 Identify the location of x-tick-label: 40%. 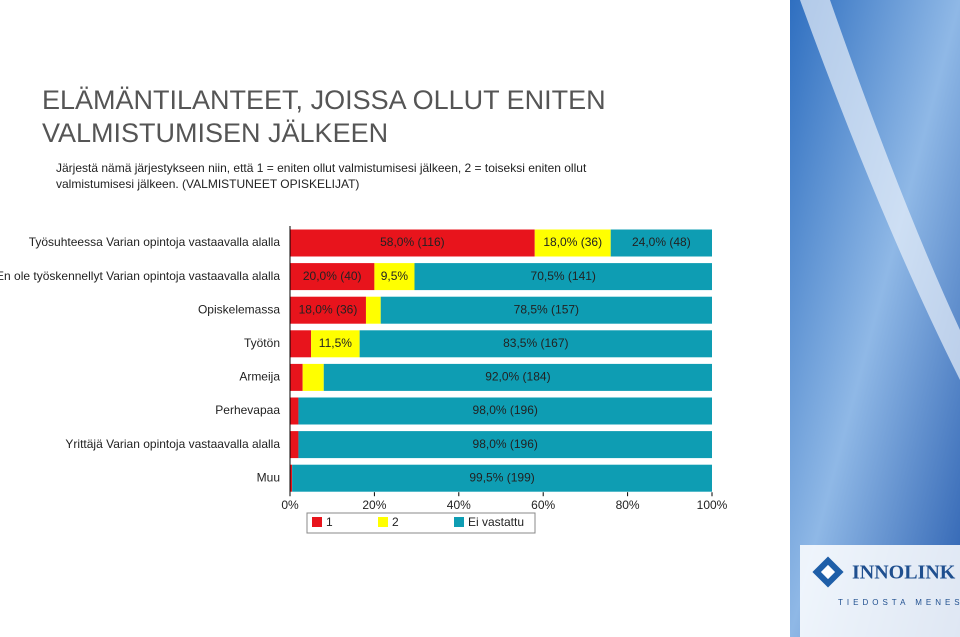
(459, 505).